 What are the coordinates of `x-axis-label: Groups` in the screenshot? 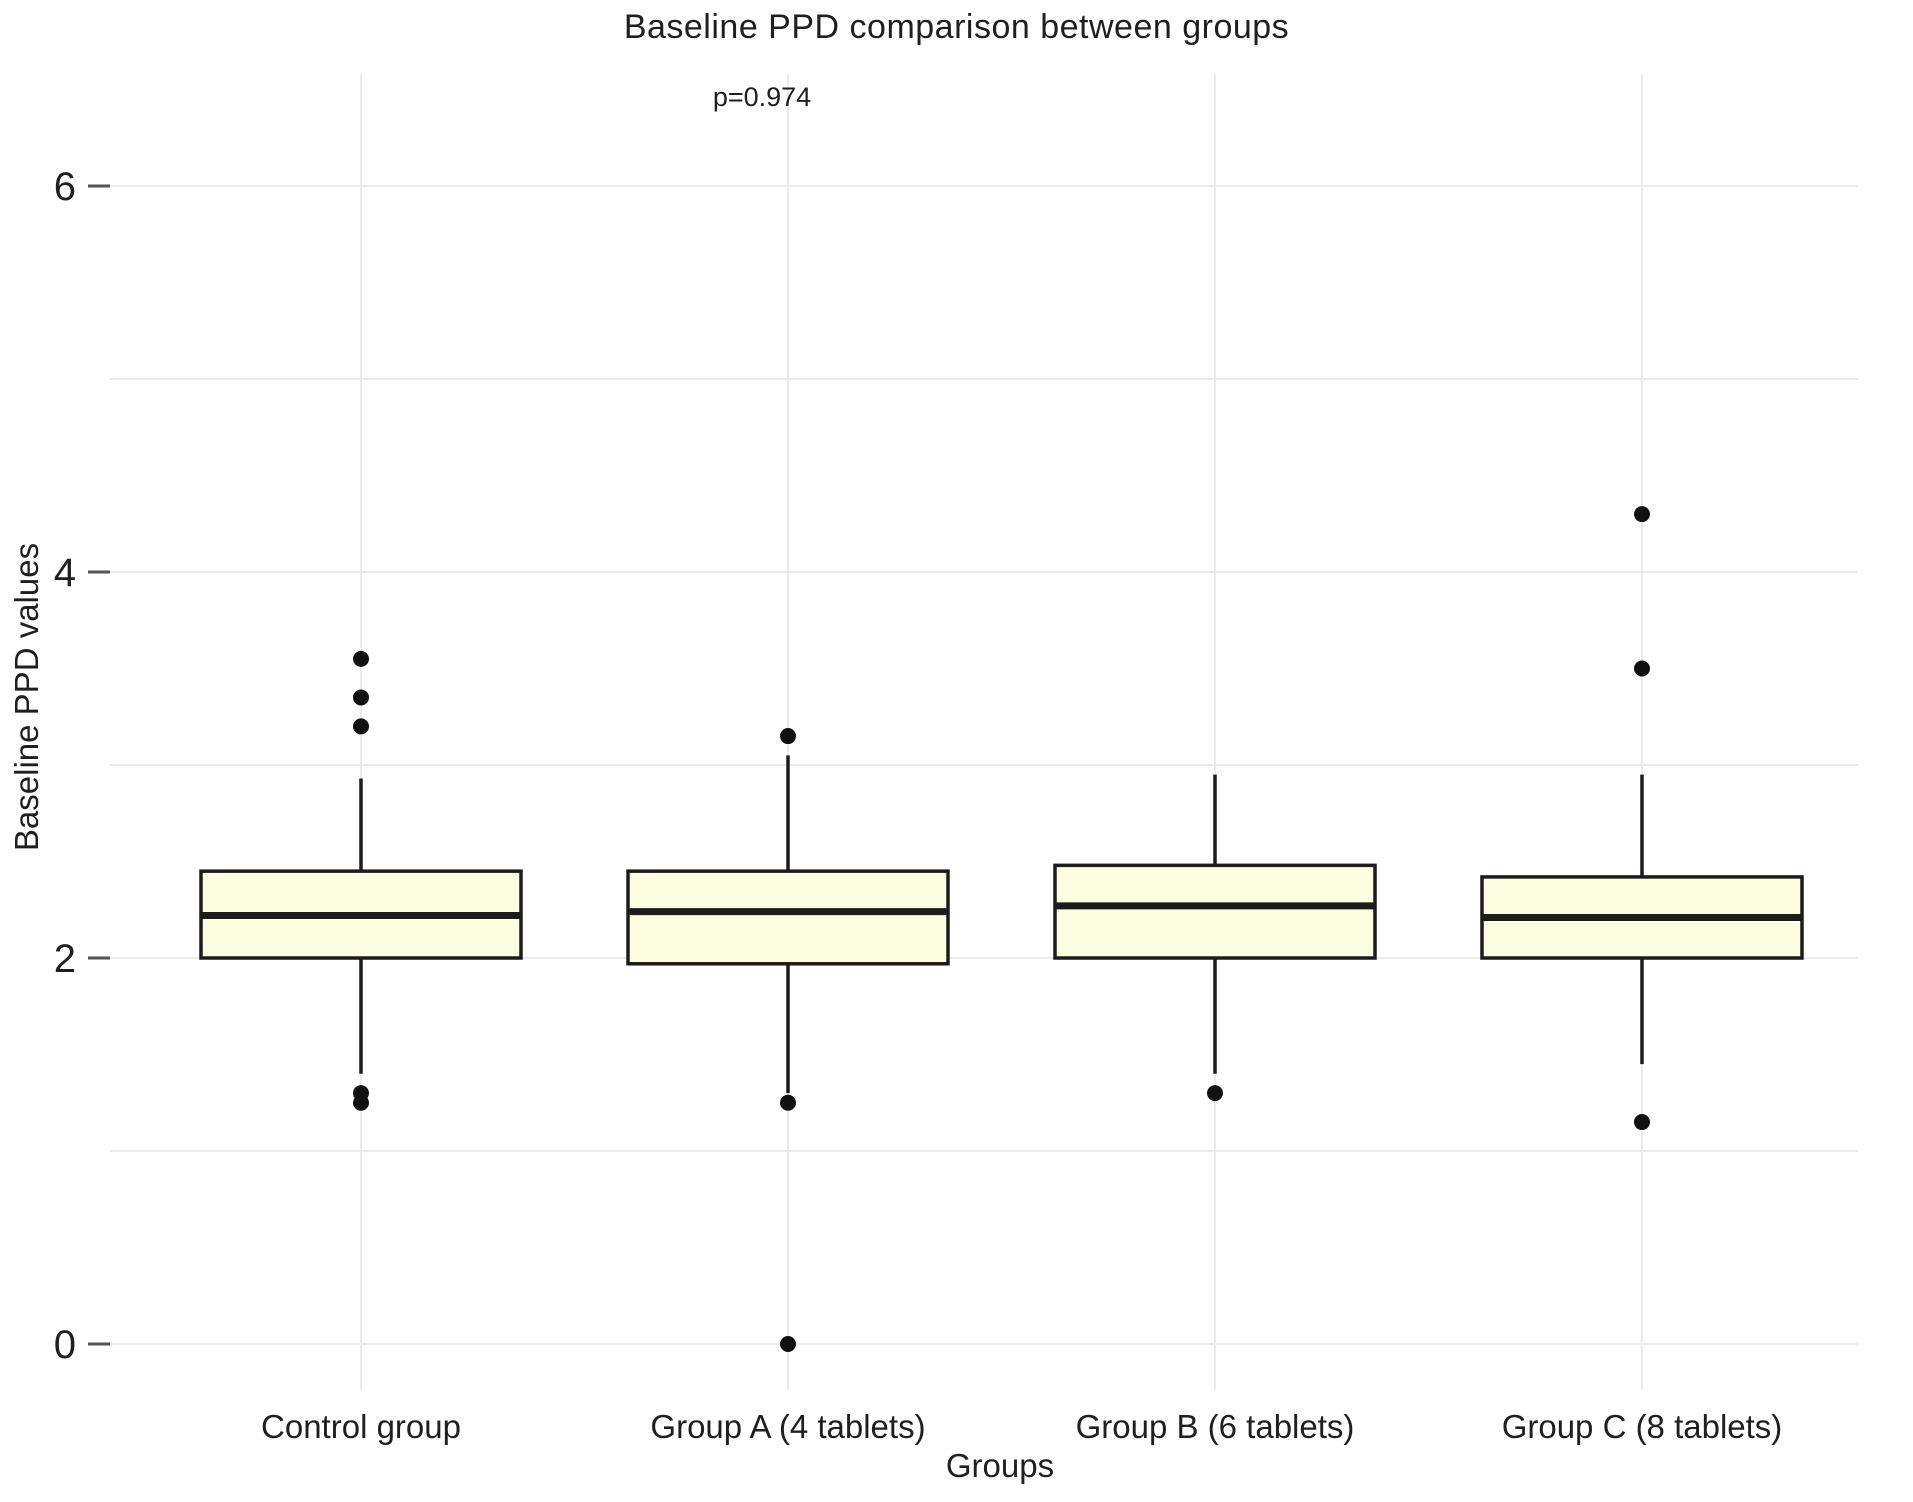 It's located at (1000, 1465).